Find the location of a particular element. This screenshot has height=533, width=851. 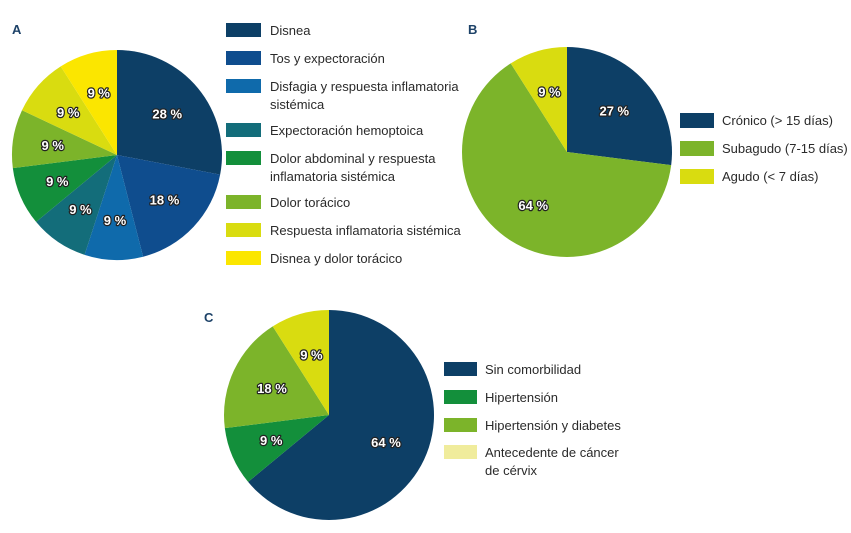

legend-swatch-expectoracion-hemoptoica is located at coordinates (243, 130).